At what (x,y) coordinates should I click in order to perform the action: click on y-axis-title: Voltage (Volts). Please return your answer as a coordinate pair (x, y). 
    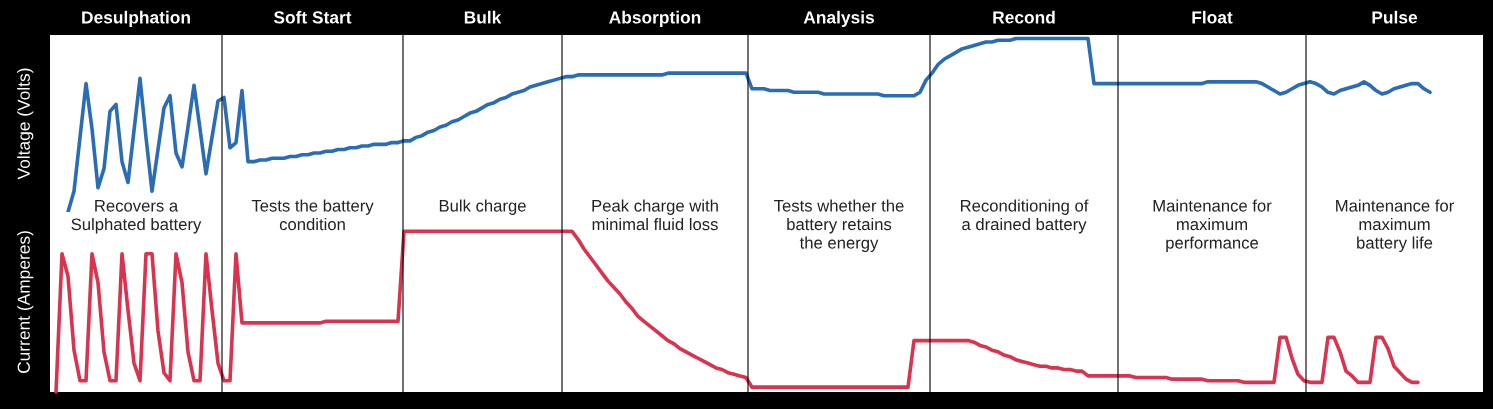
    Looking at the image, I should click on (25, 124).